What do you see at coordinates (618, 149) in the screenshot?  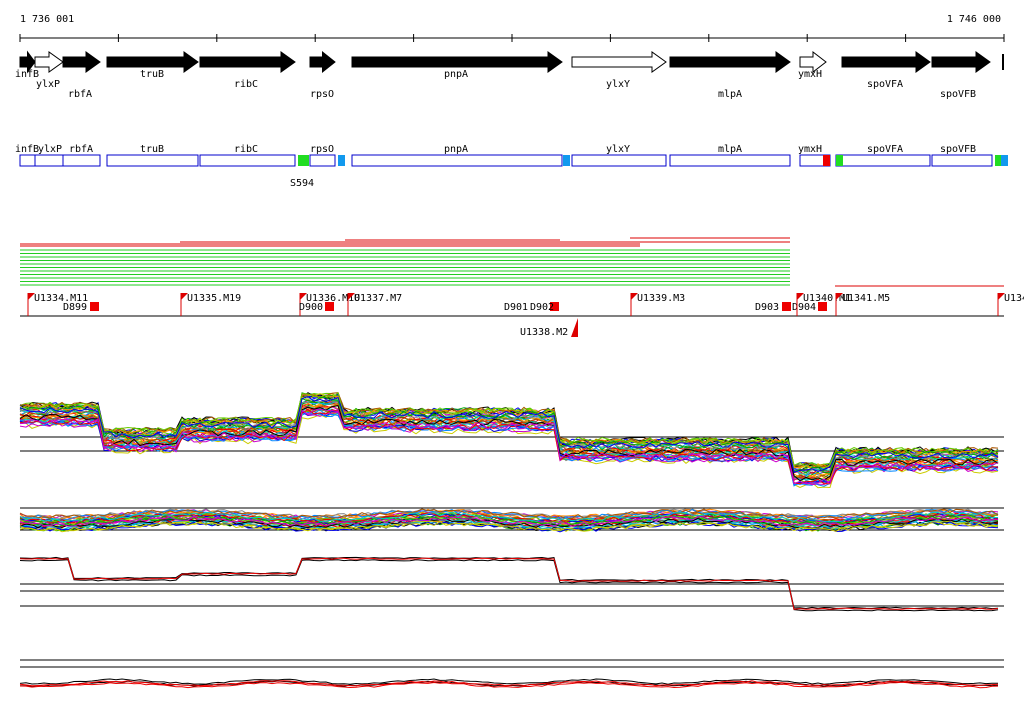 I see `gene-box-label: ylxY` at bounding box center [618, 149].